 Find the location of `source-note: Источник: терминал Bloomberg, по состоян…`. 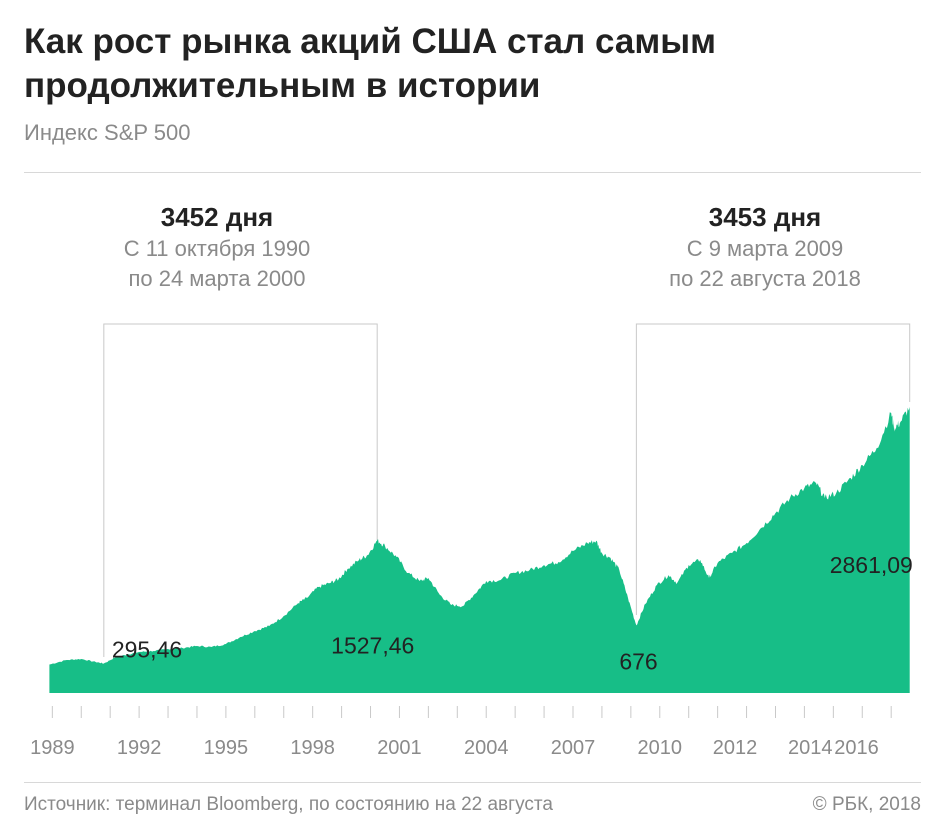

source-note: Источник: терминал Bloomberg, по состоян… is located at coordinates (288, 804).